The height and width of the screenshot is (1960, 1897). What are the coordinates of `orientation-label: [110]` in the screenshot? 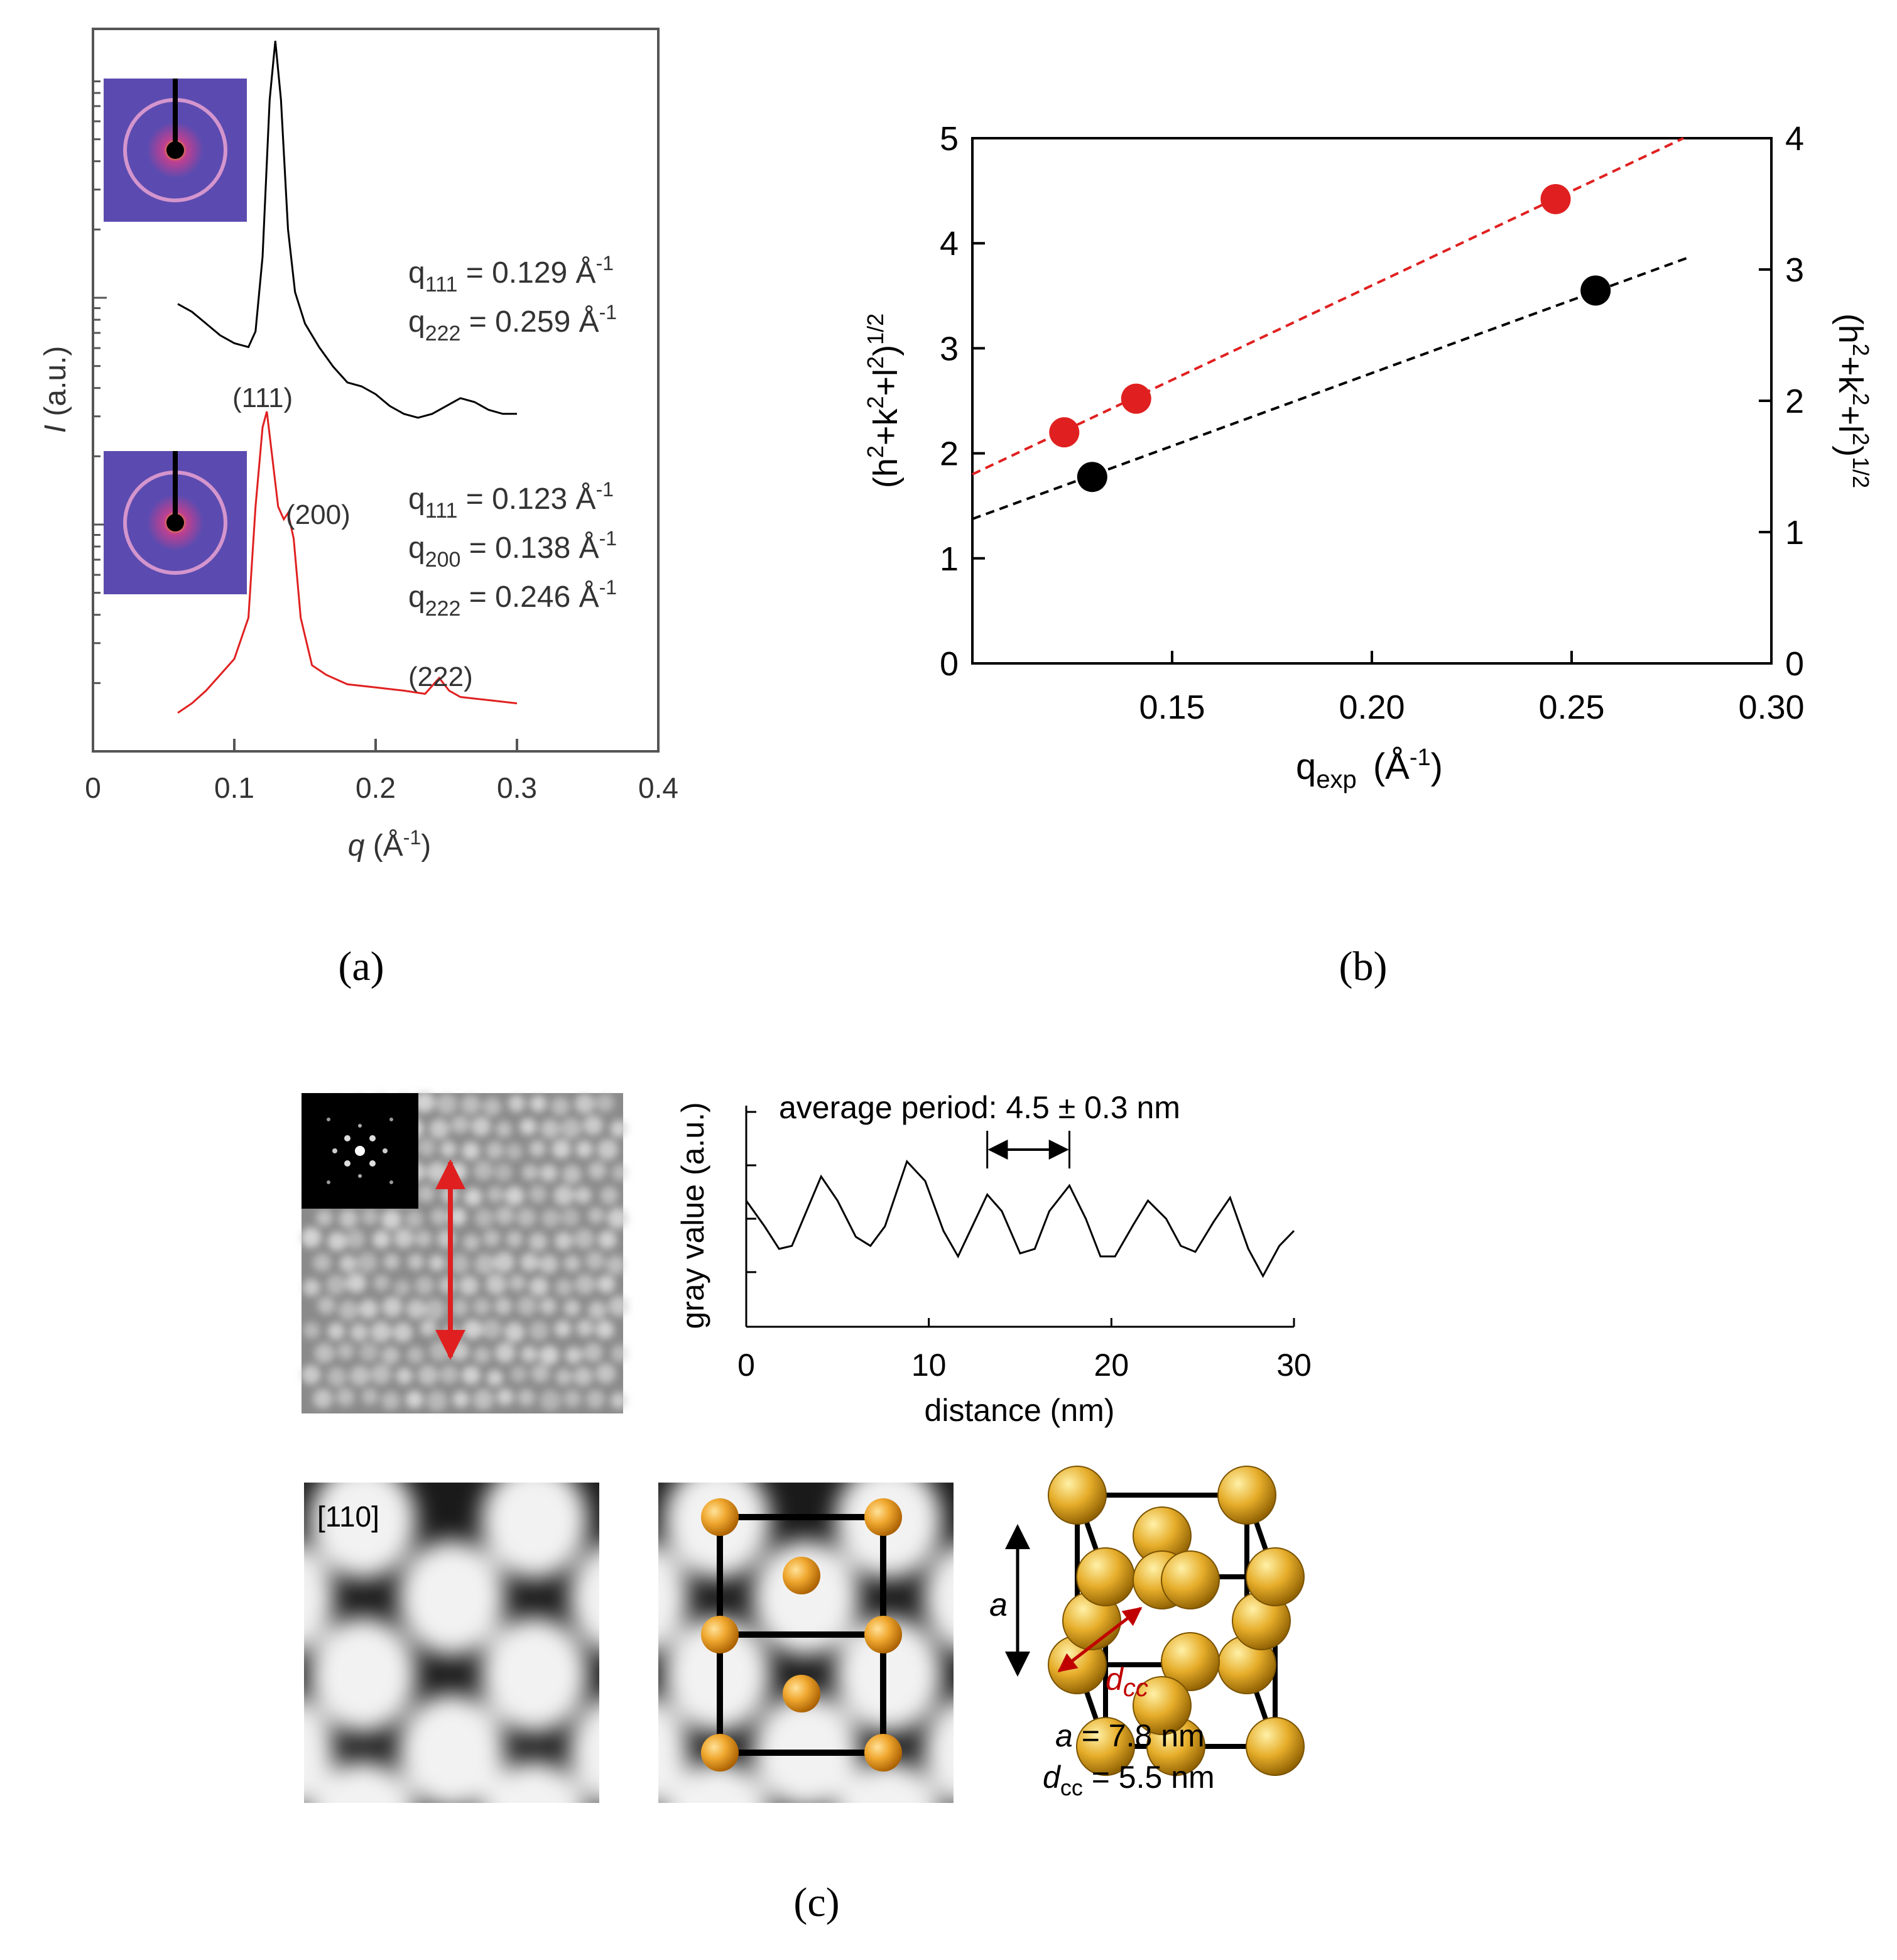 It's located at (348, 1516).